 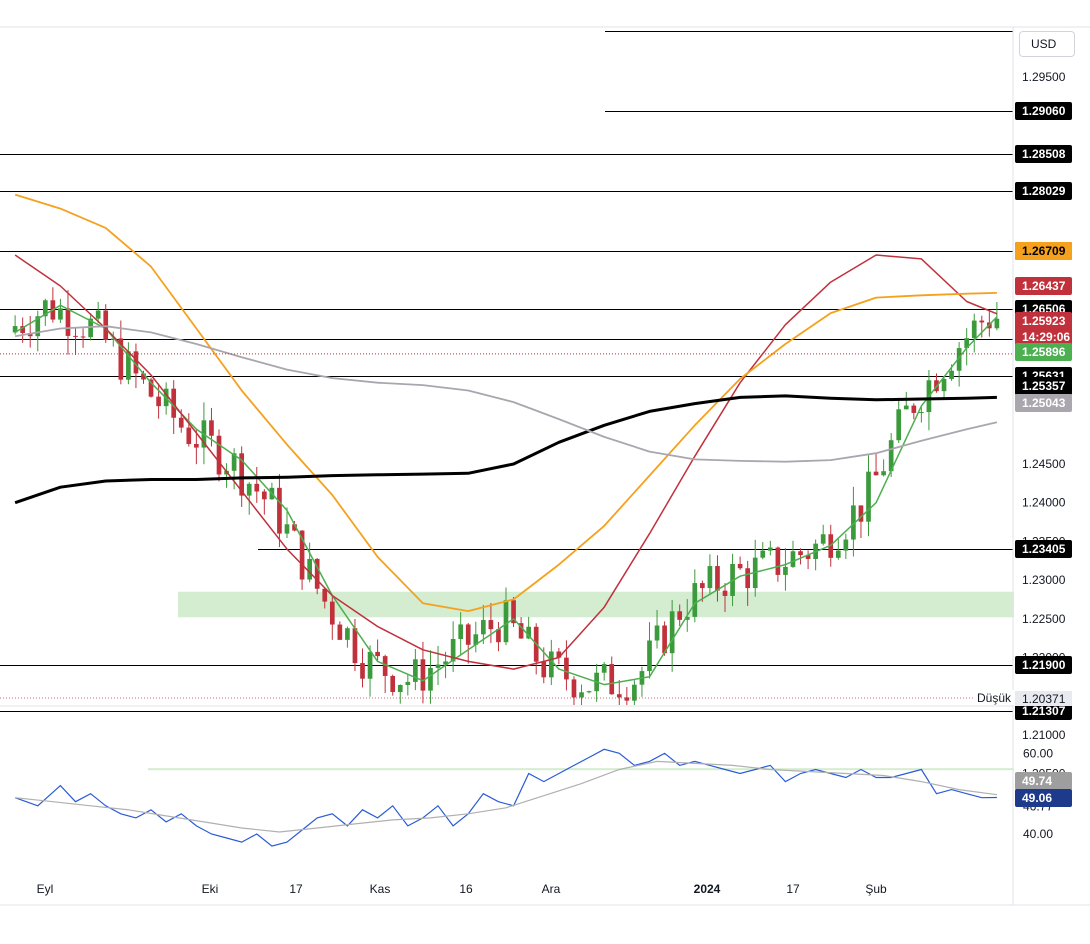 I want to click on current-price-badge: 1.25923, so click(x=1044, y=321).